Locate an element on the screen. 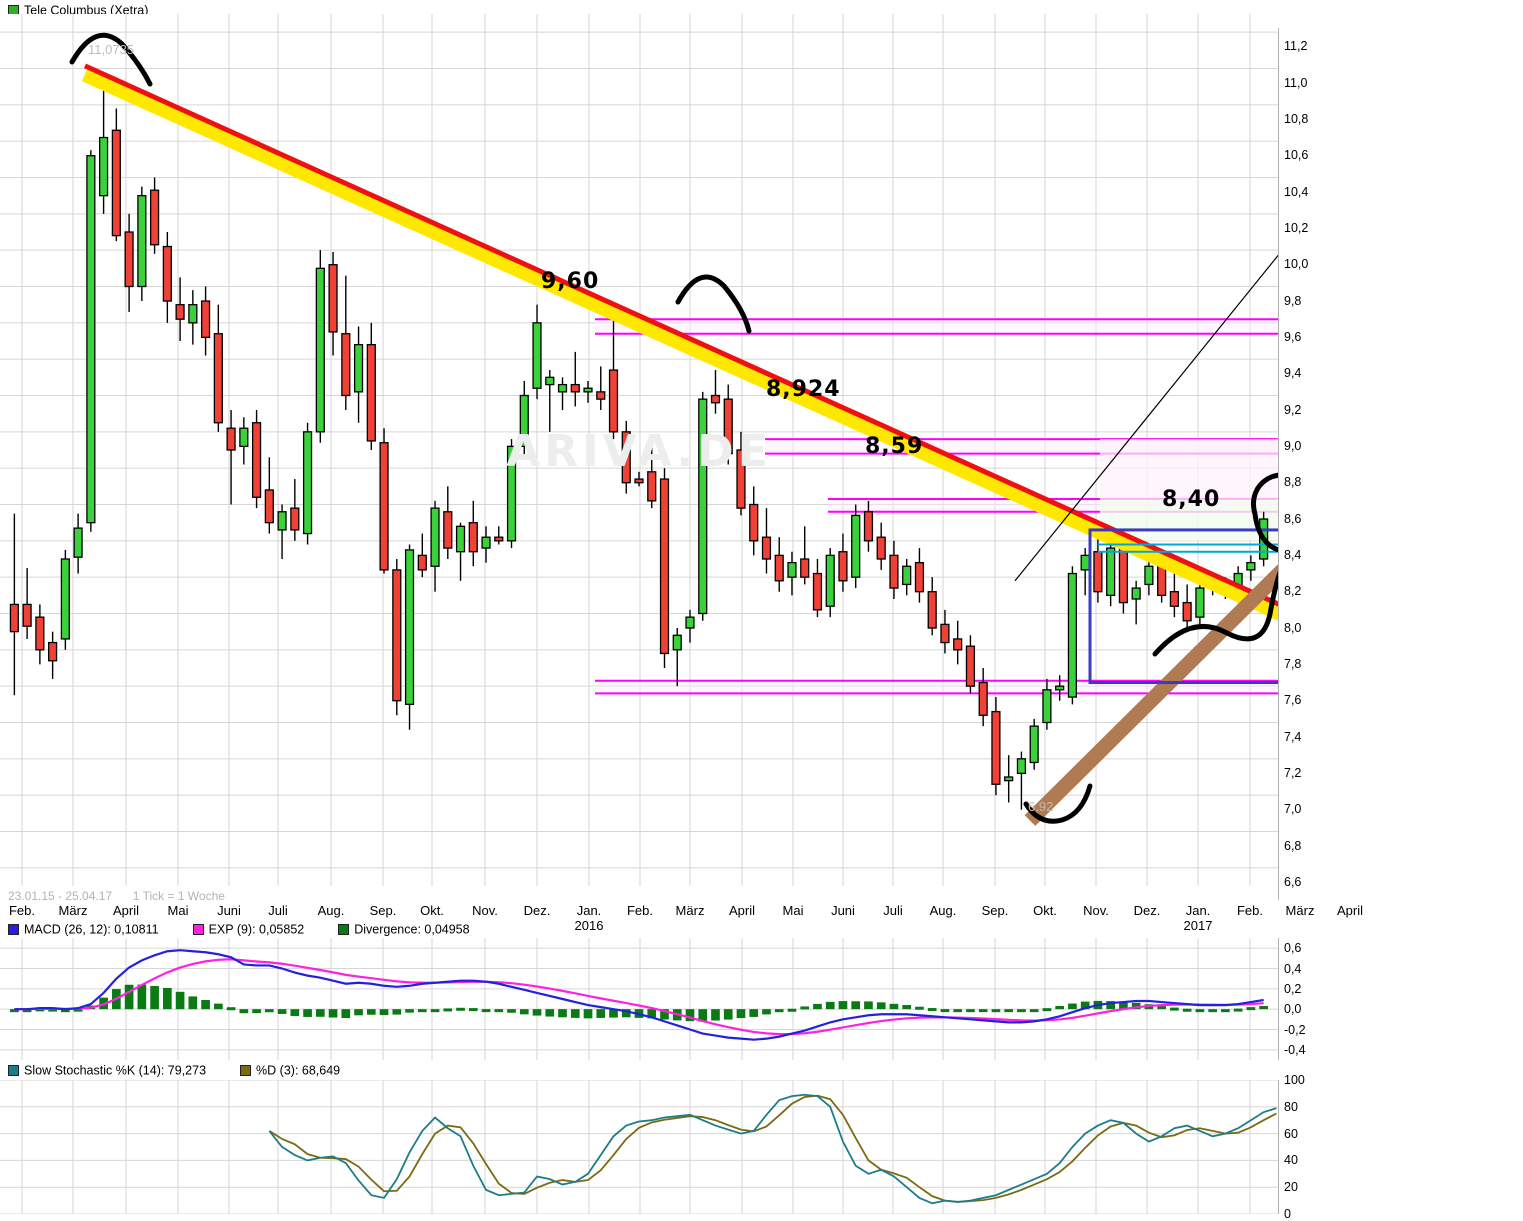 The image size is (1523, 1221). svg-text: ARIVA.DE is located at coordinates (639, 451).